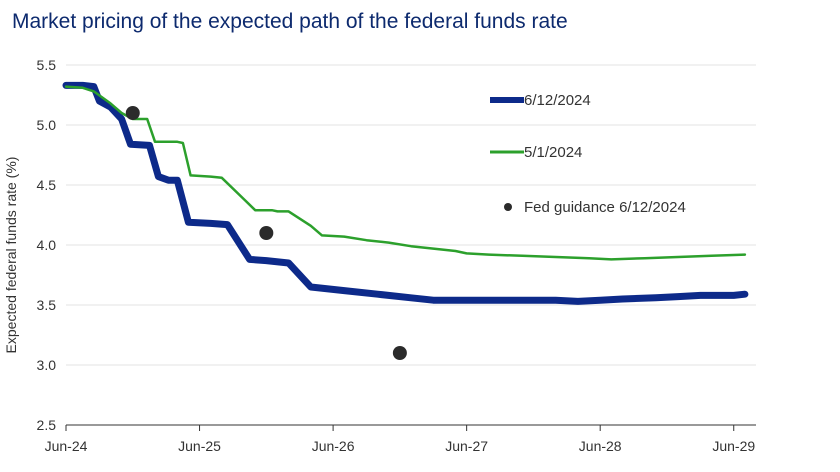 Image resolution: width=840 pixels, height=472 pixels. I want to click on y-tick-label: 3.0, so click(47, 365).